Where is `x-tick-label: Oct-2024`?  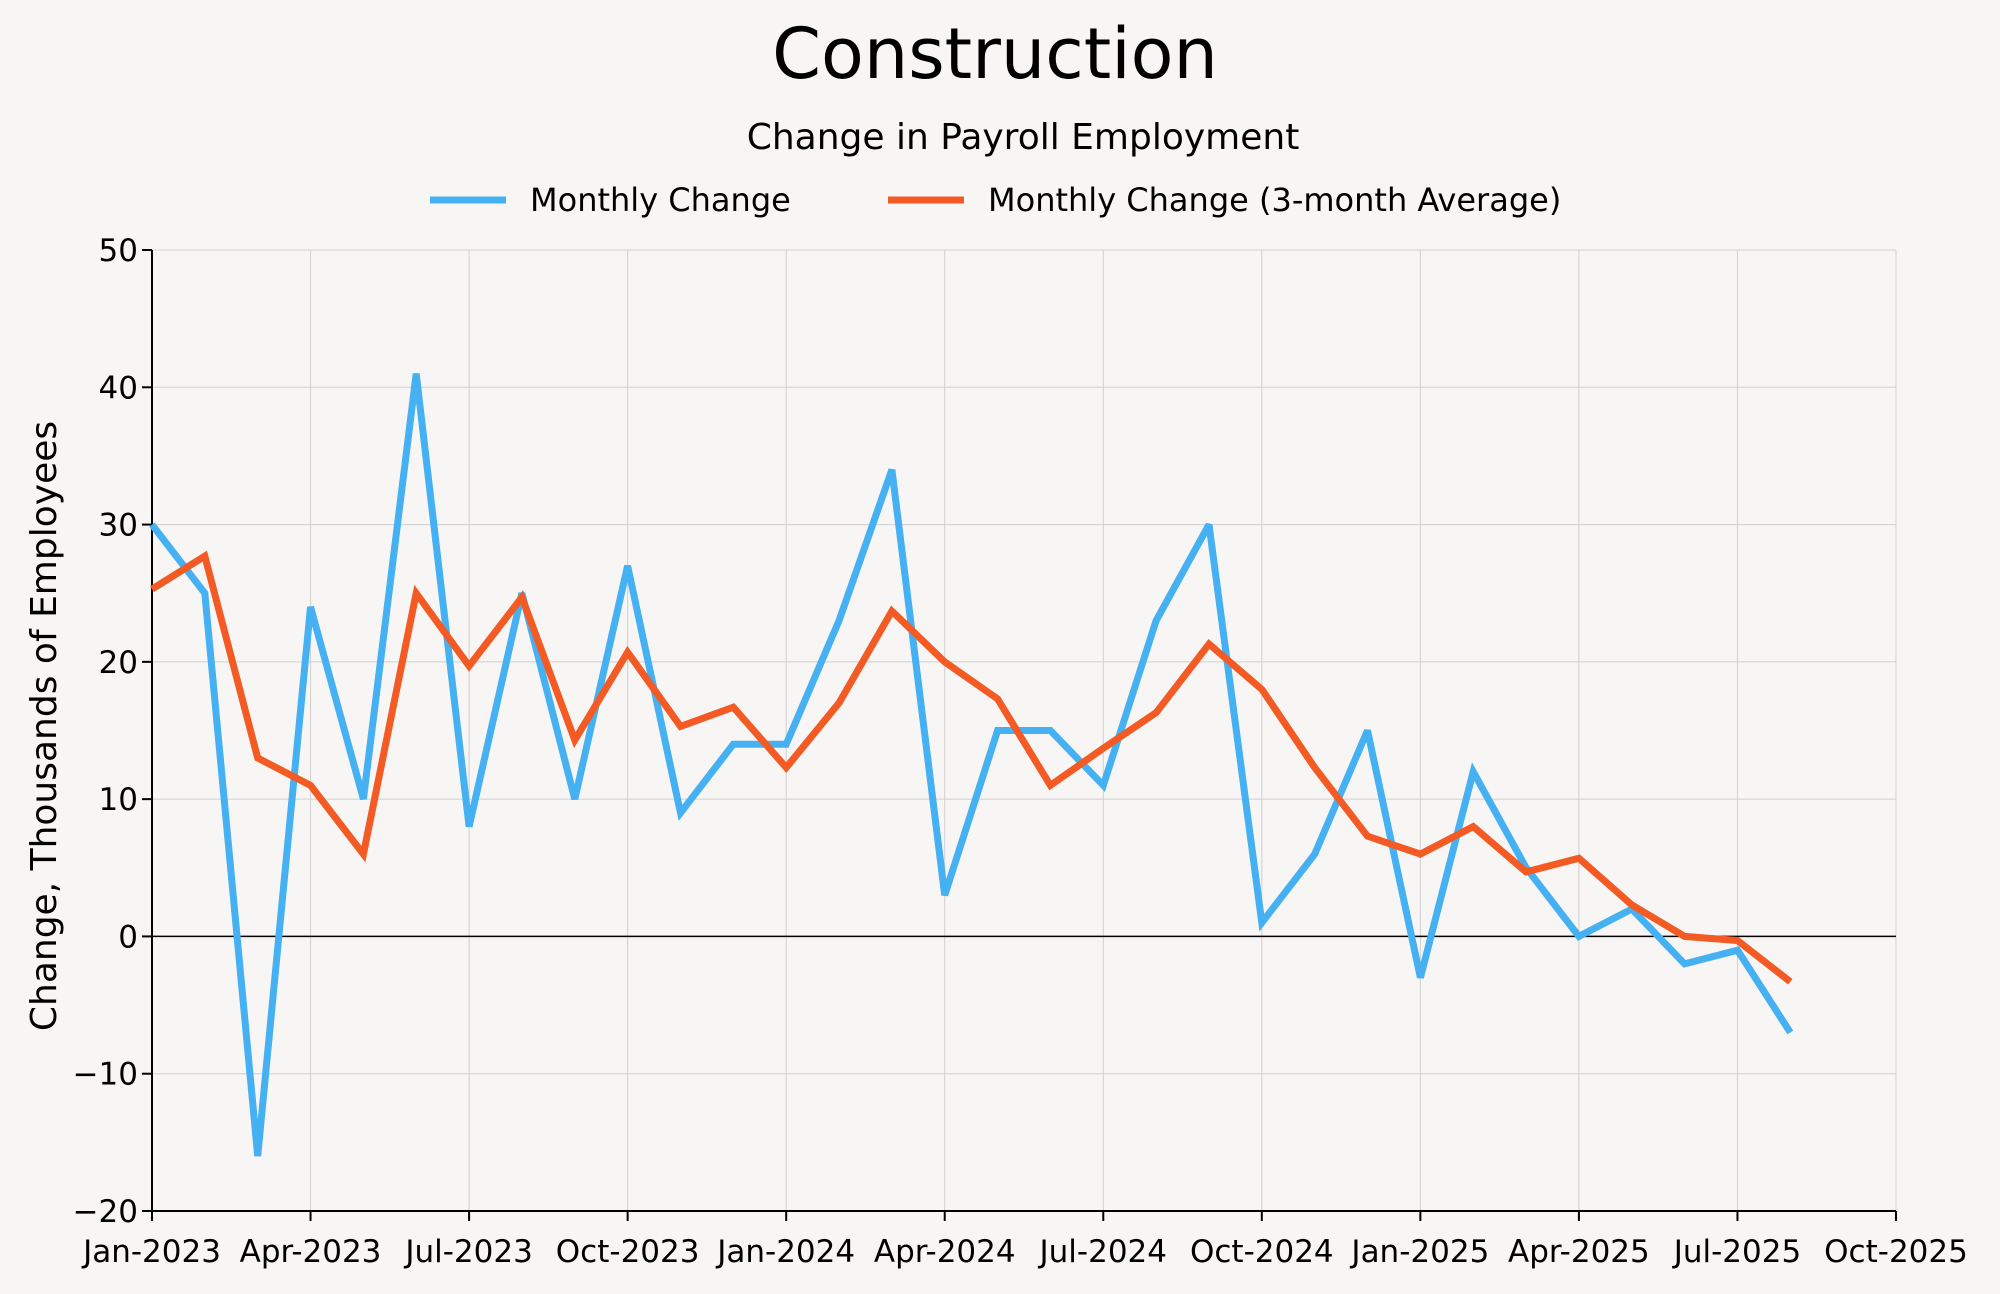
x-tick-label: Oct-2024 is located at coordinates (1262, 1252).